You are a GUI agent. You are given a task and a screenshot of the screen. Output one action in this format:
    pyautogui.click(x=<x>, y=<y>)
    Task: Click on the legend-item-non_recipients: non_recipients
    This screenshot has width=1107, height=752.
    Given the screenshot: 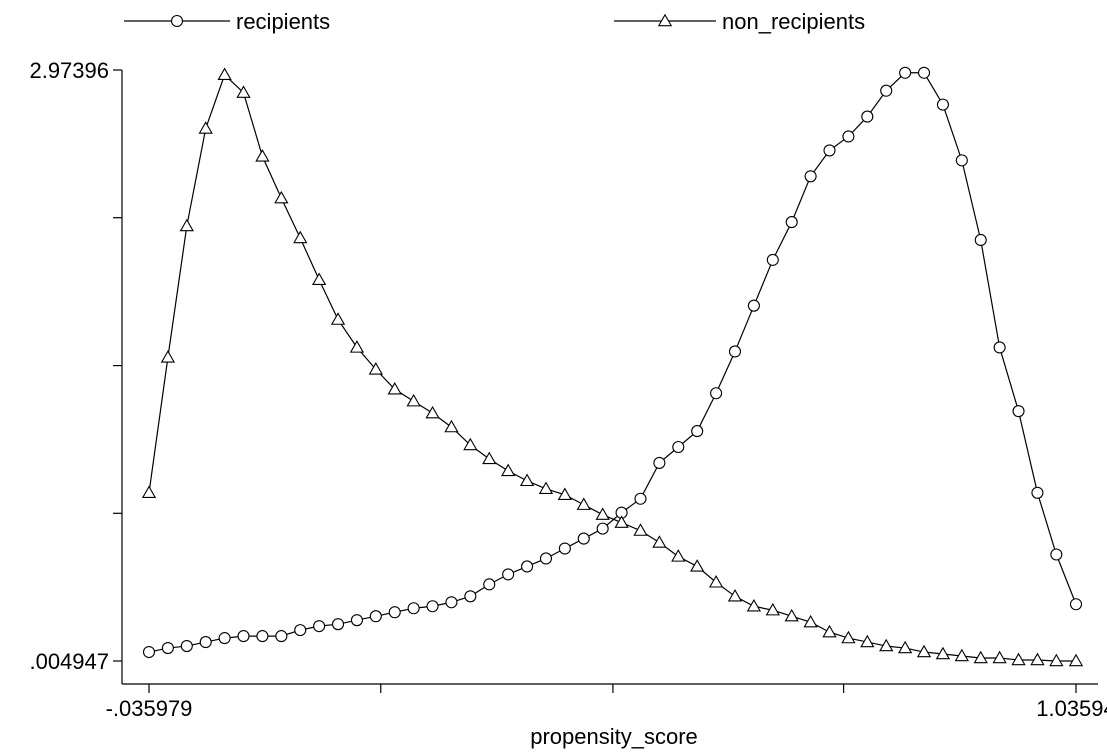 What is the action you would take?
    pyautogui.click(x=739, y=21)
    